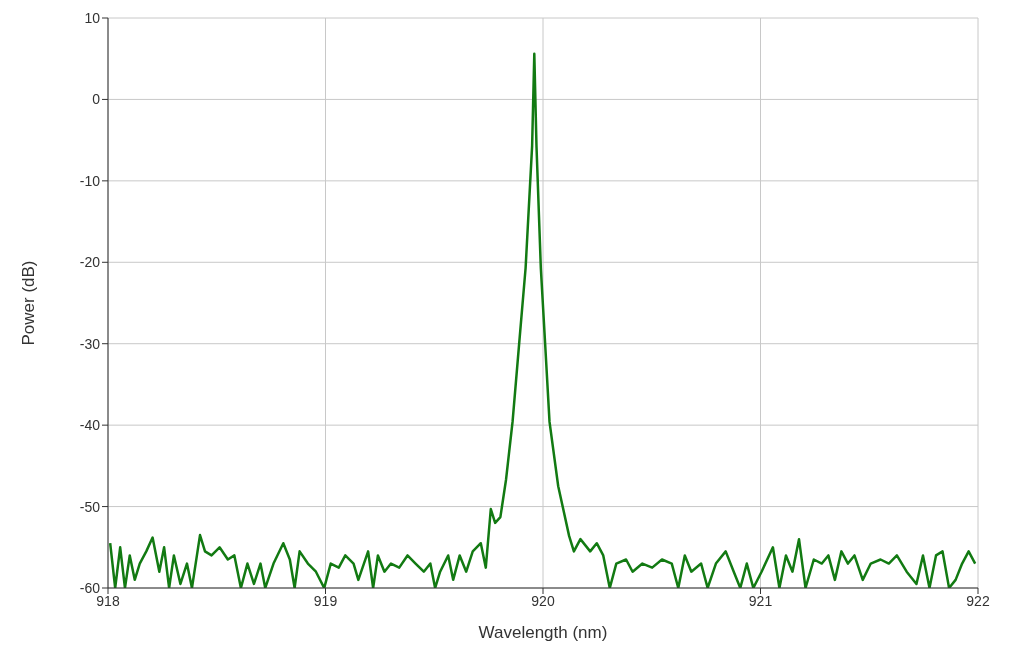 The height and width of the screenshot is (671, 1011). Describe the element at coordinates (90, 262) in the screenshot. I see `y-tick-label: -20` at that location.